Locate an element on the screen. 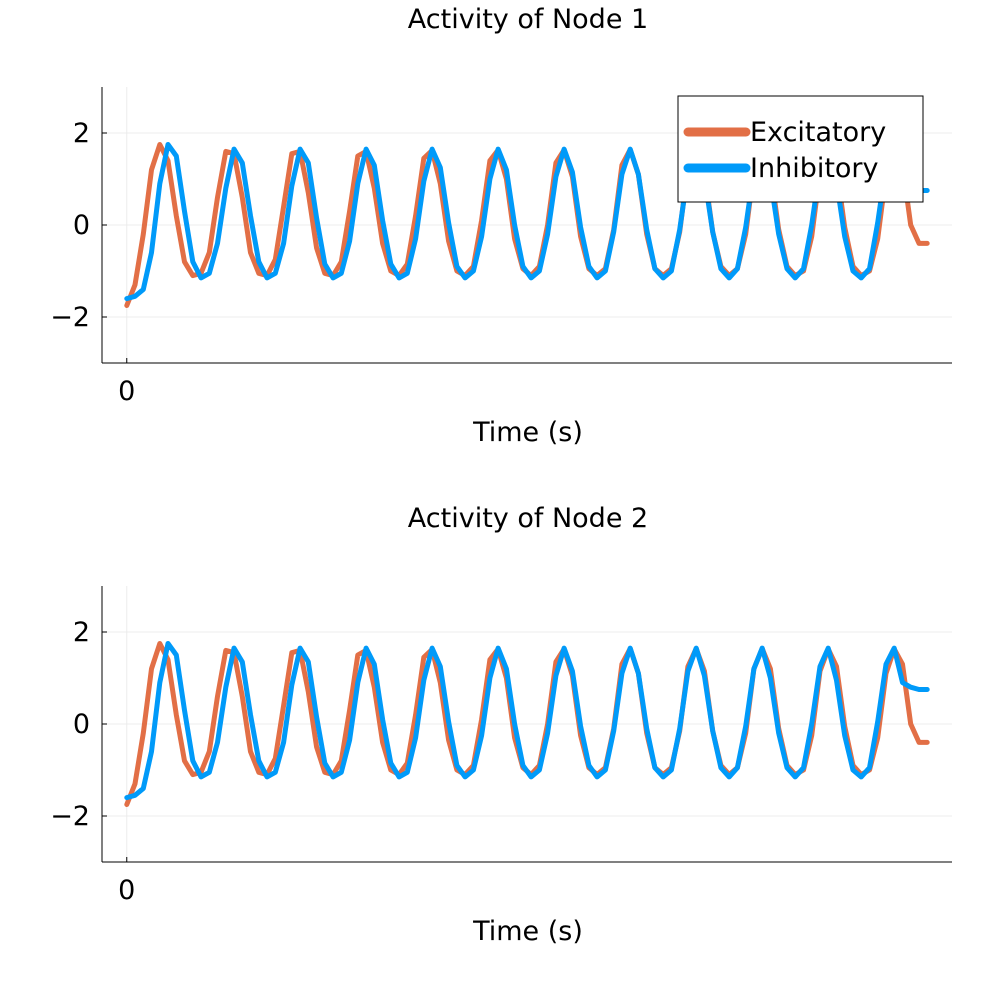 The width and height of the screenshot is (999, 999). legend: Excitatory Inhibitory is located at coordinates (800, 149).